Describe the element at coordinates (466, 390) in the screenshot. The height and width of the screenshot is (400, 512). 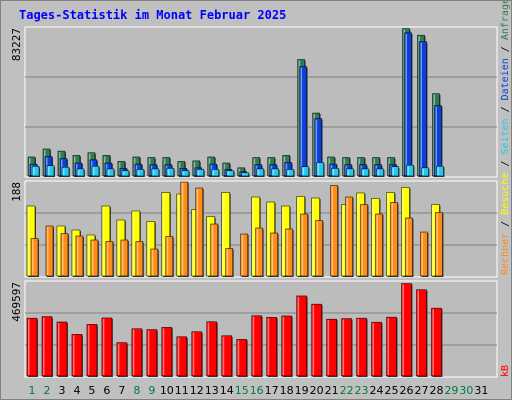
I see `x-tick-label: 30` at that location.